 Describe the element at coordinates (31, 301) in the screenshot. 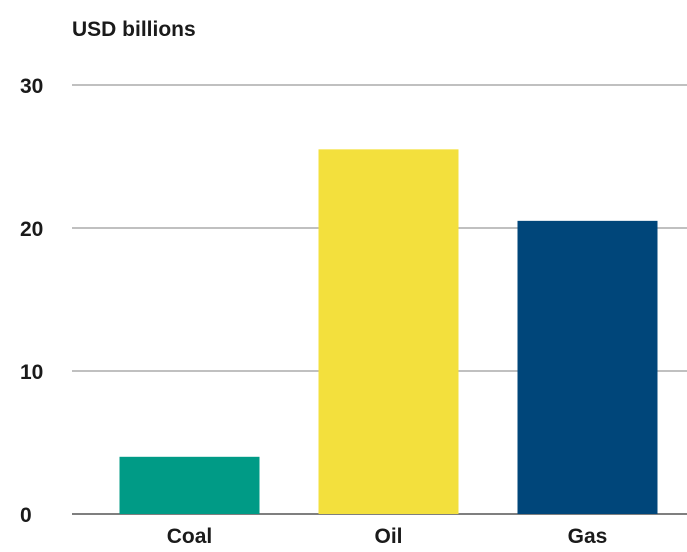

I see `y-axis-ticks: 0 10 20 30` at that location.